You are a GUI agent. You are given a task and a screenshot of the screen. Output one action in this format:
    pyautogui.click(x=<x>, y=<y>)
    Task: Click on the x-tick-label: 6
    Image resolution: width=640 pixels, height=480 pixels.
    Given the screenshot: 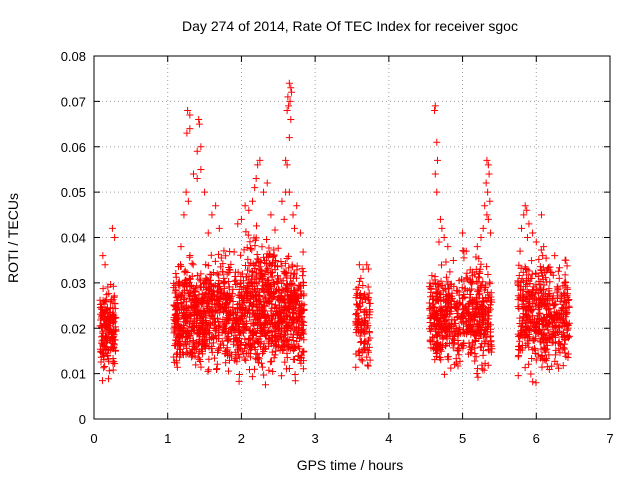 What is the action you would take?
    pyautogui.click(x=536, y=438)
    